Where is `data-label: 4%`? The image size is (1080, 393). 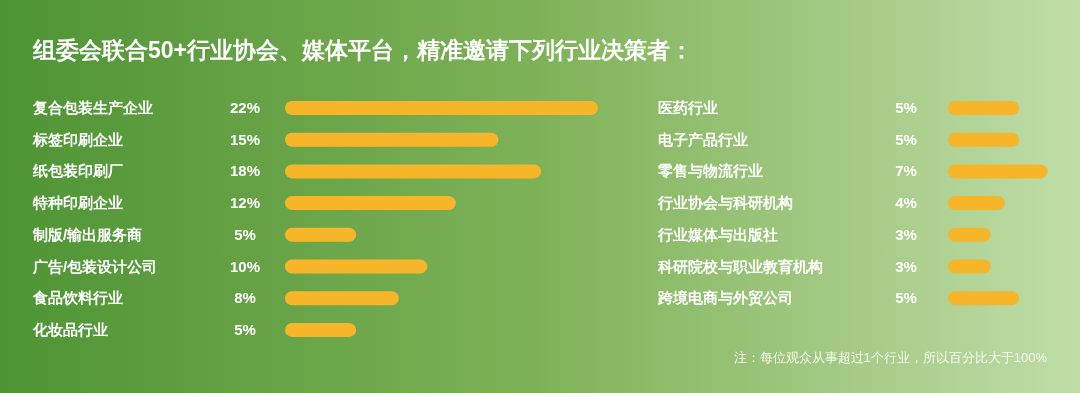 data-label: 4% is located at coordinates (906, 203).